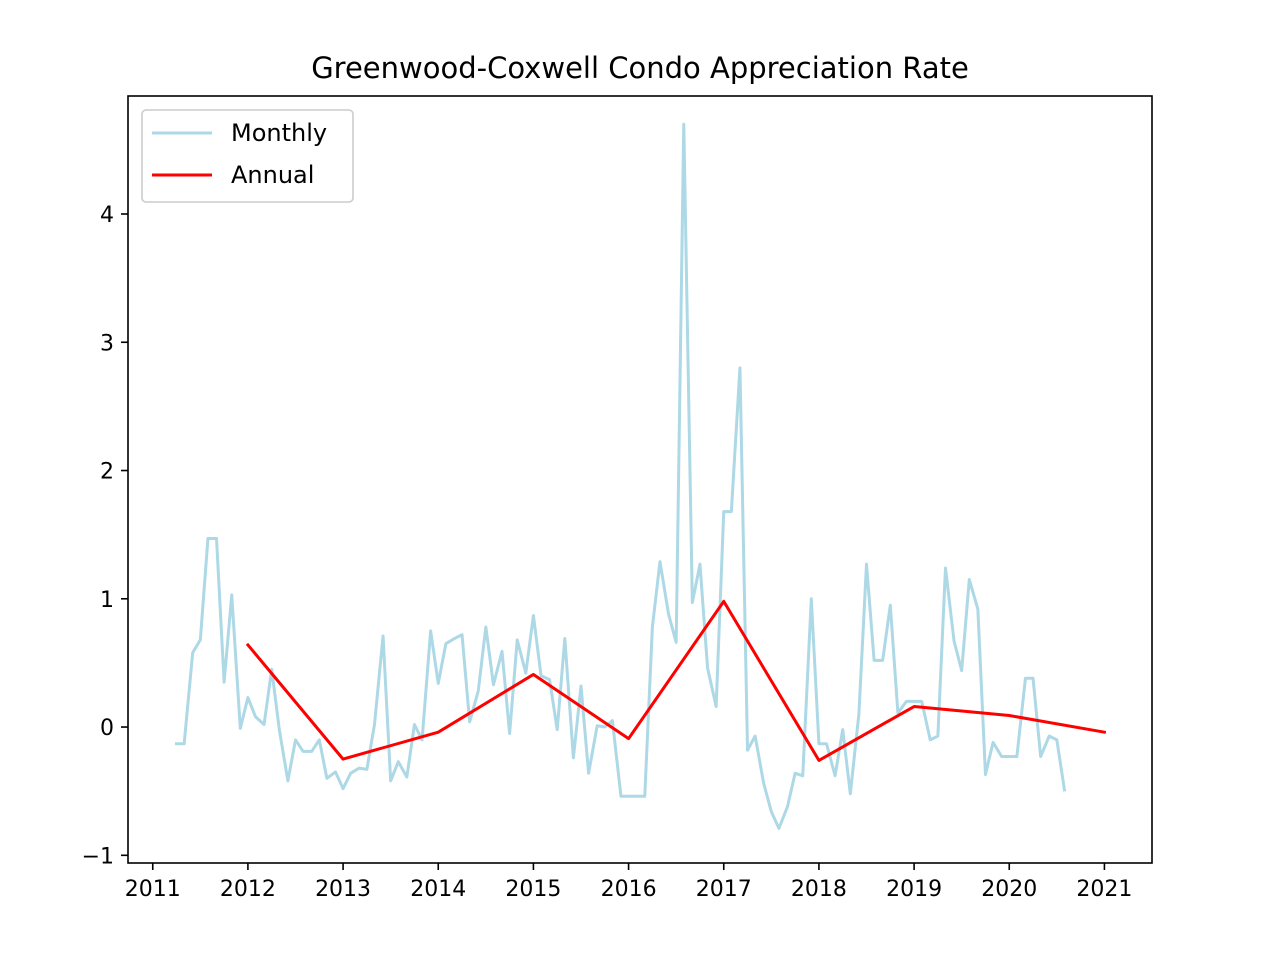 The height and width of the screenshot is (960, 1280). I want to click on x-tick-label: 2014, so click(438, 889).